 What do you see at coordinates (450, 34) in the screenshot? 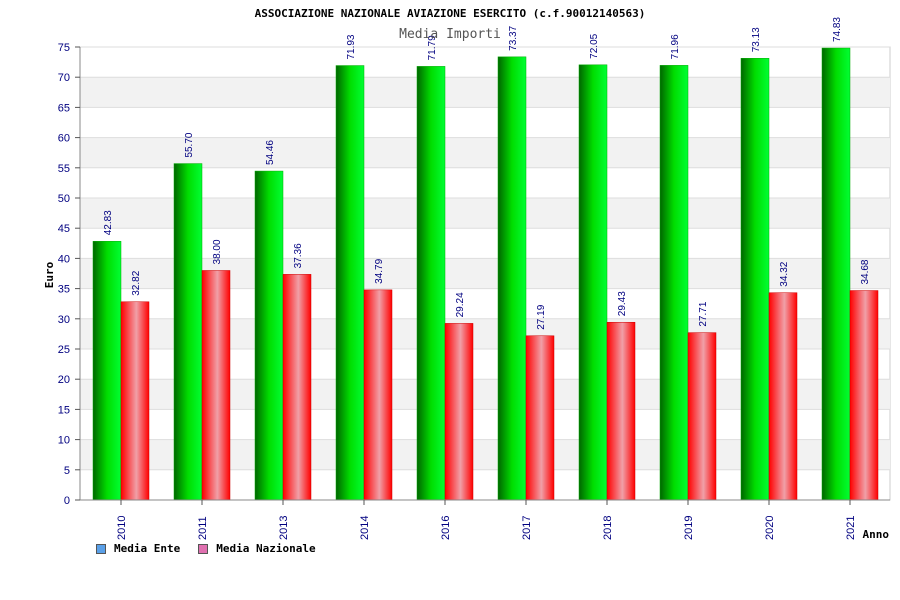
I see `chart-subtitle: Media Importi` at bounding box center [450, 34].